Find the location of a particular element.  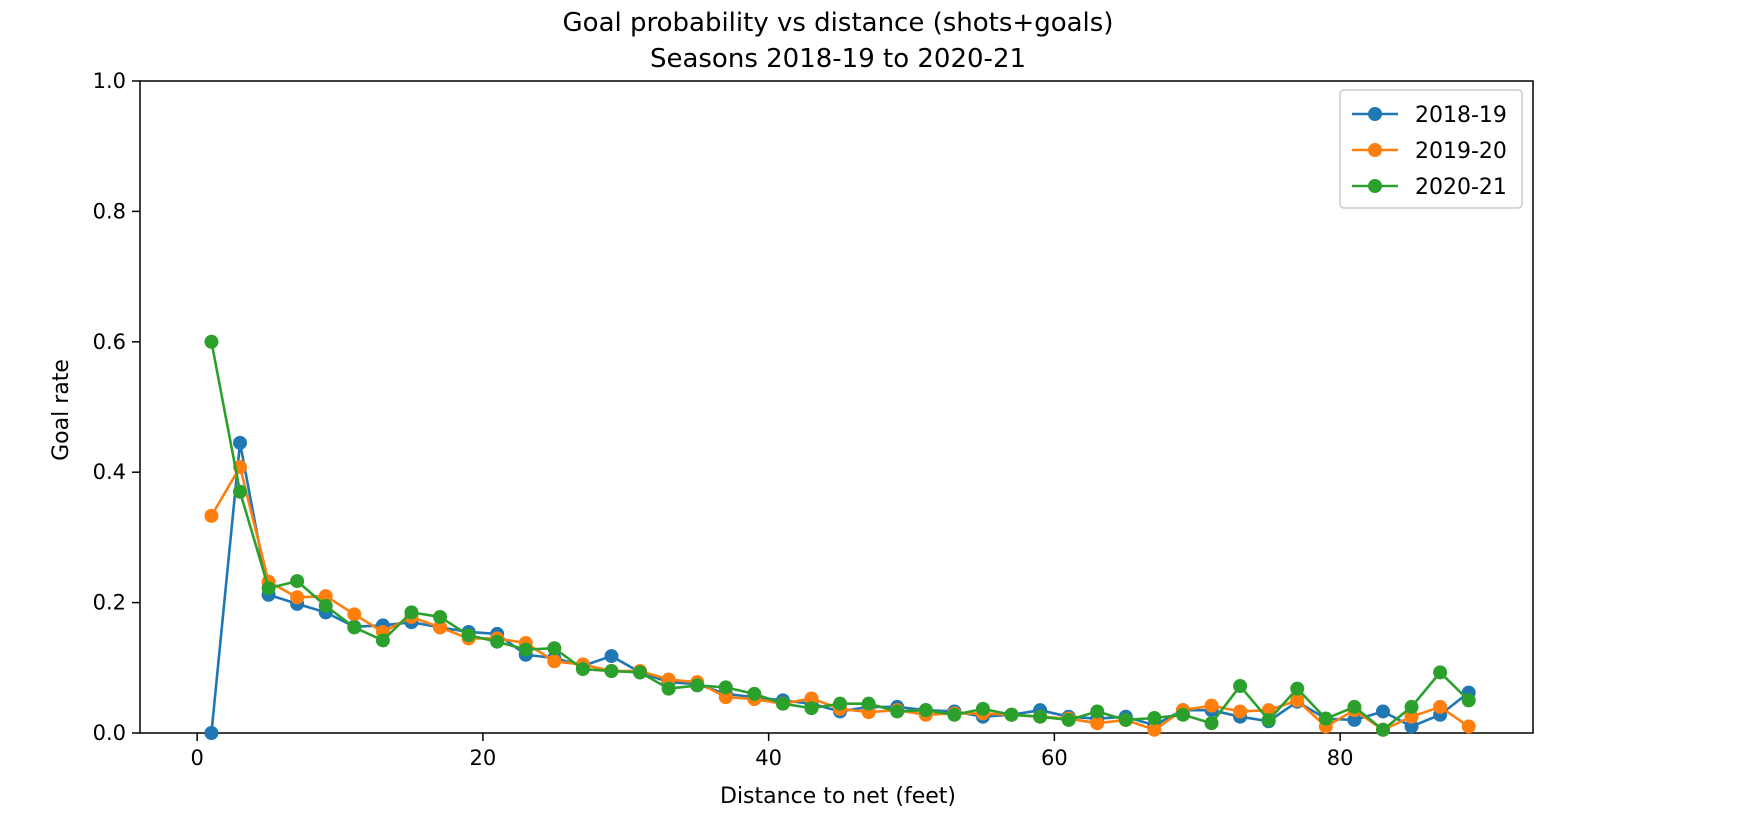

x-tick-label: 40 is located at coordinates (768, 758).